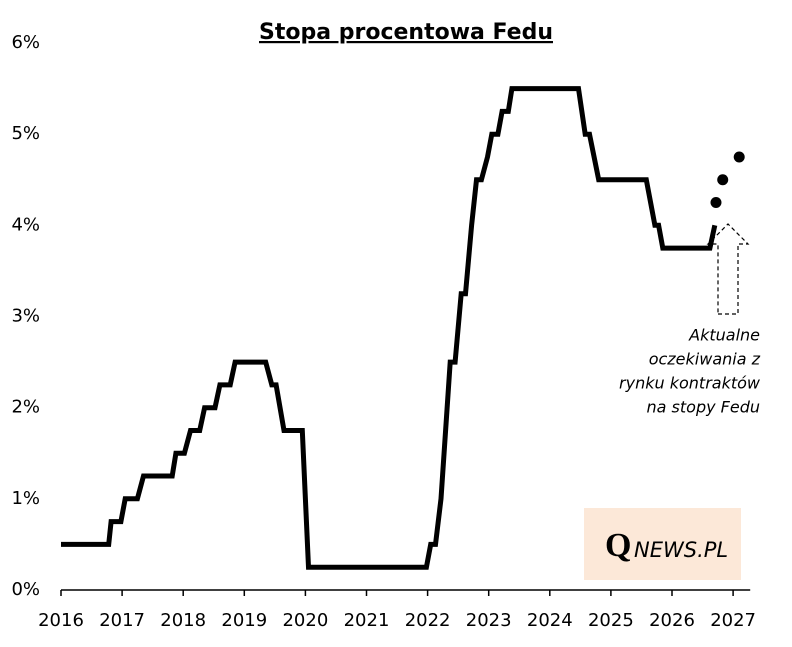 The height and width of the screenshot is (647, 792). I want to click on logo-text: NEWS.PL, so click(681, 550).